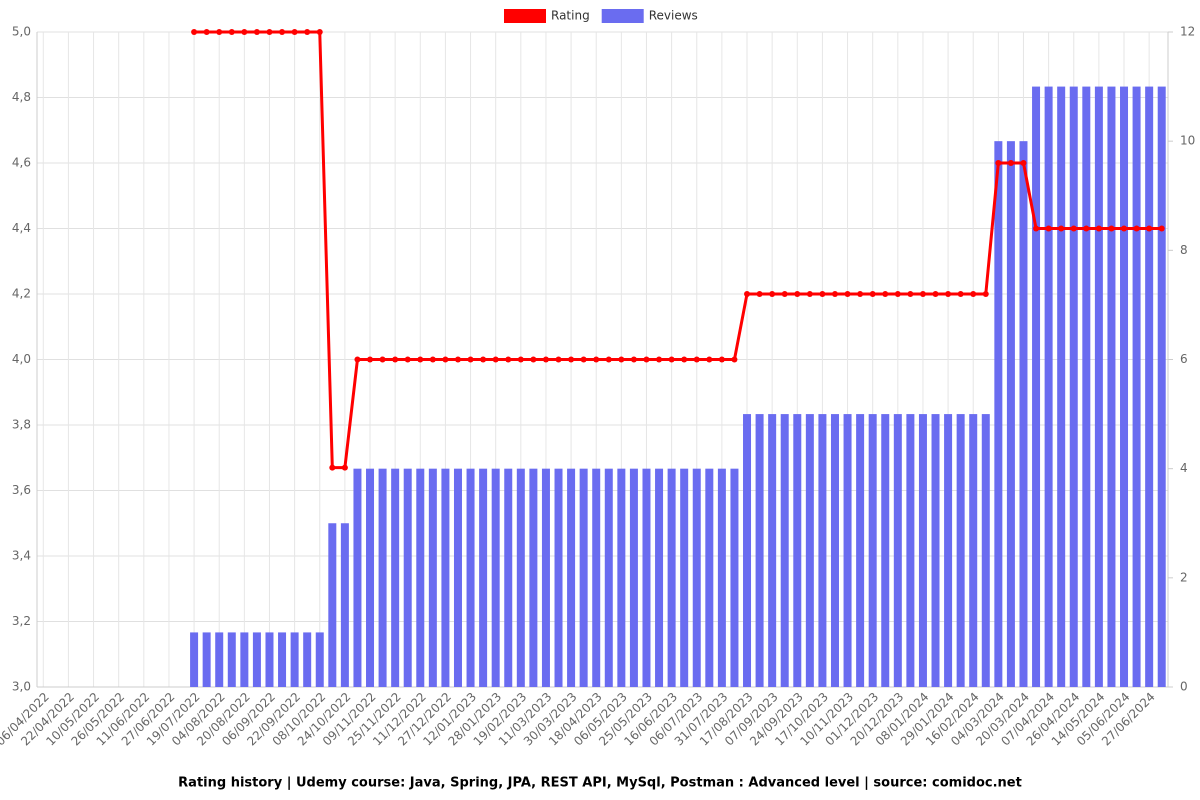 The width and height of the screenshot is (1200, 800). What do you see at coordinates (673, 16) in the screenshot?
I see `legend-label: Reviews` at bounding box center [673, 16].